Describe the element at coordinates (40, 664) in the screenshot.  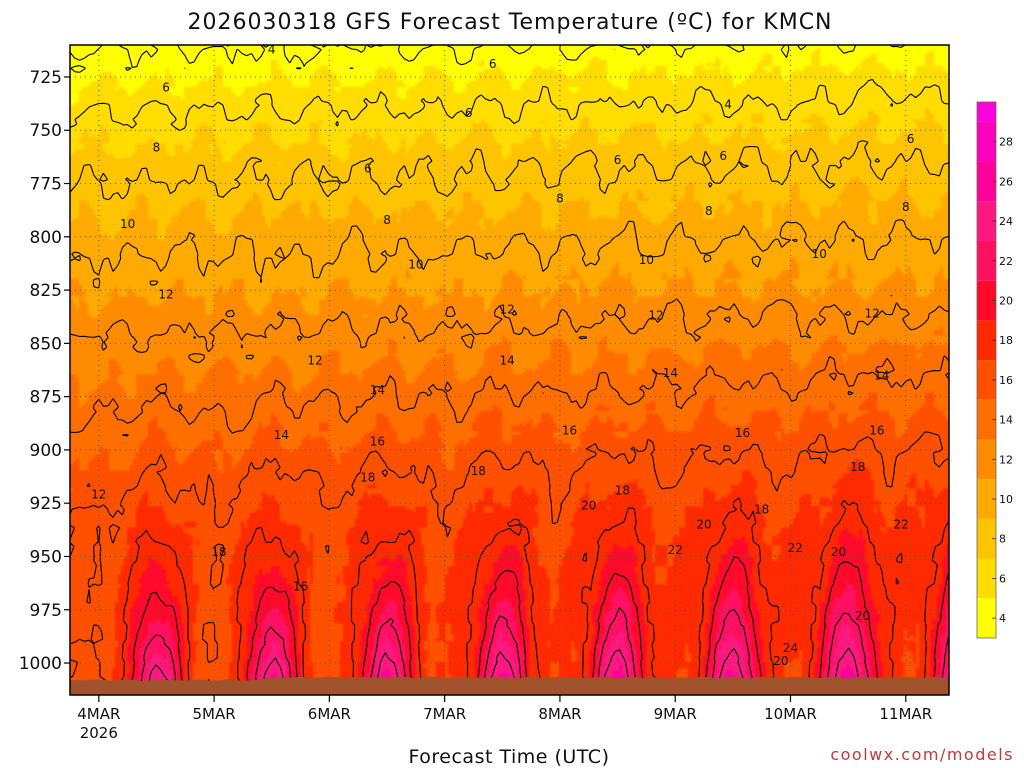
I see `y-tick-label: 1000` at that location.